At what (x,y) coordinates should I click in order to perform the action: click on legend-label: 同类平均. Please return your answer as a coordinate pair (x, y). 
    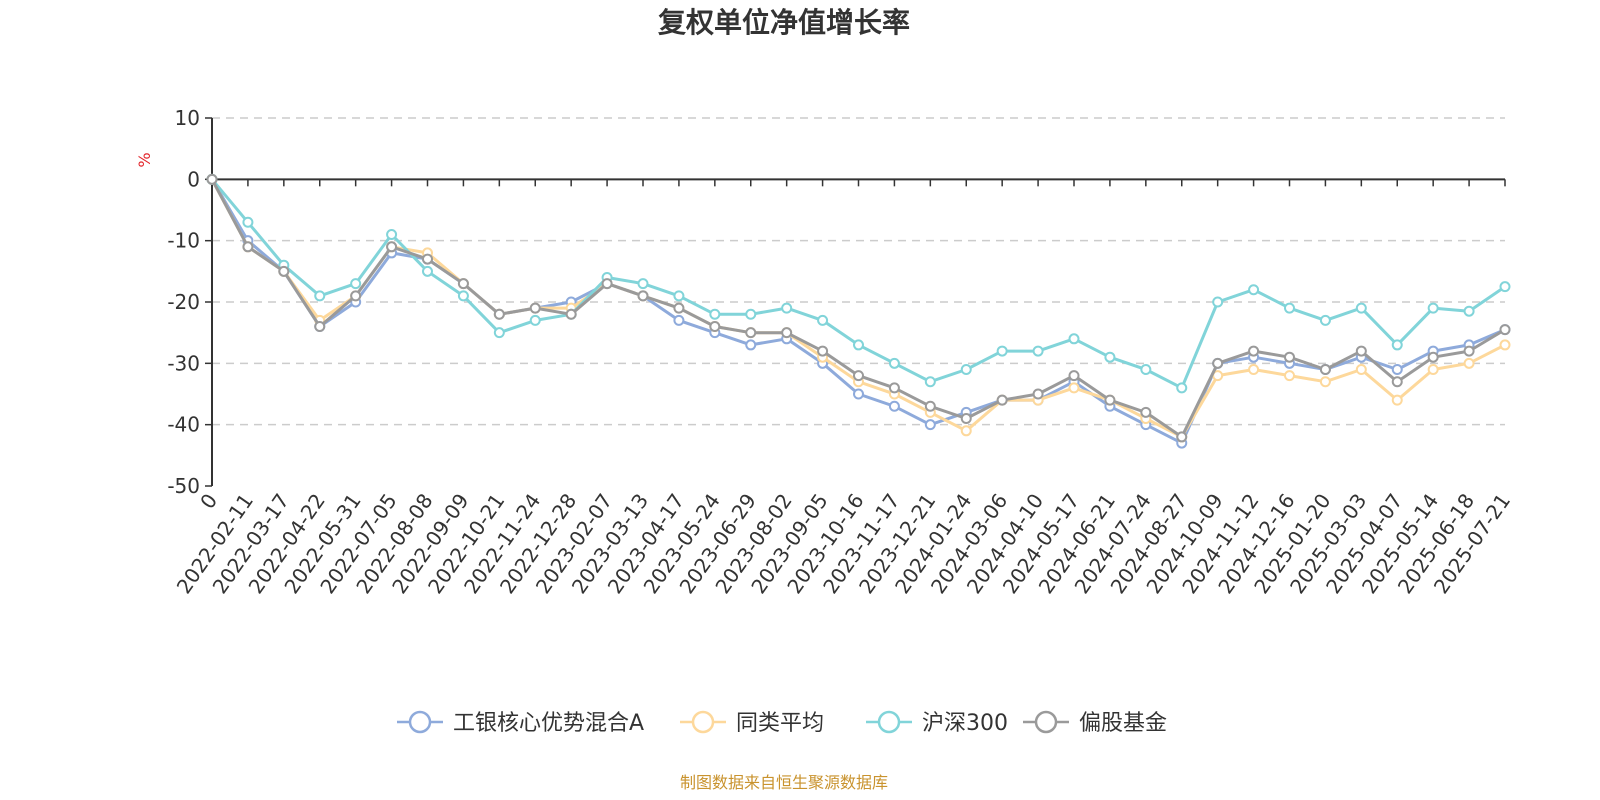
    Looking at the image, I should click on (780, 723).